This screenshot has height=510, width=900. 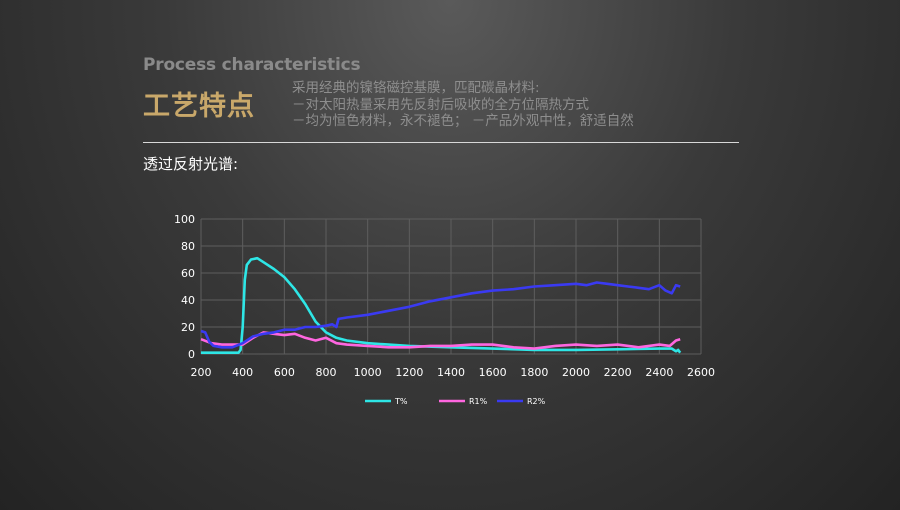 What do you see at coordinates (368, 372) in the screenshot?
I see `x-tick-label: 1000` at bounding box center [368, 372].